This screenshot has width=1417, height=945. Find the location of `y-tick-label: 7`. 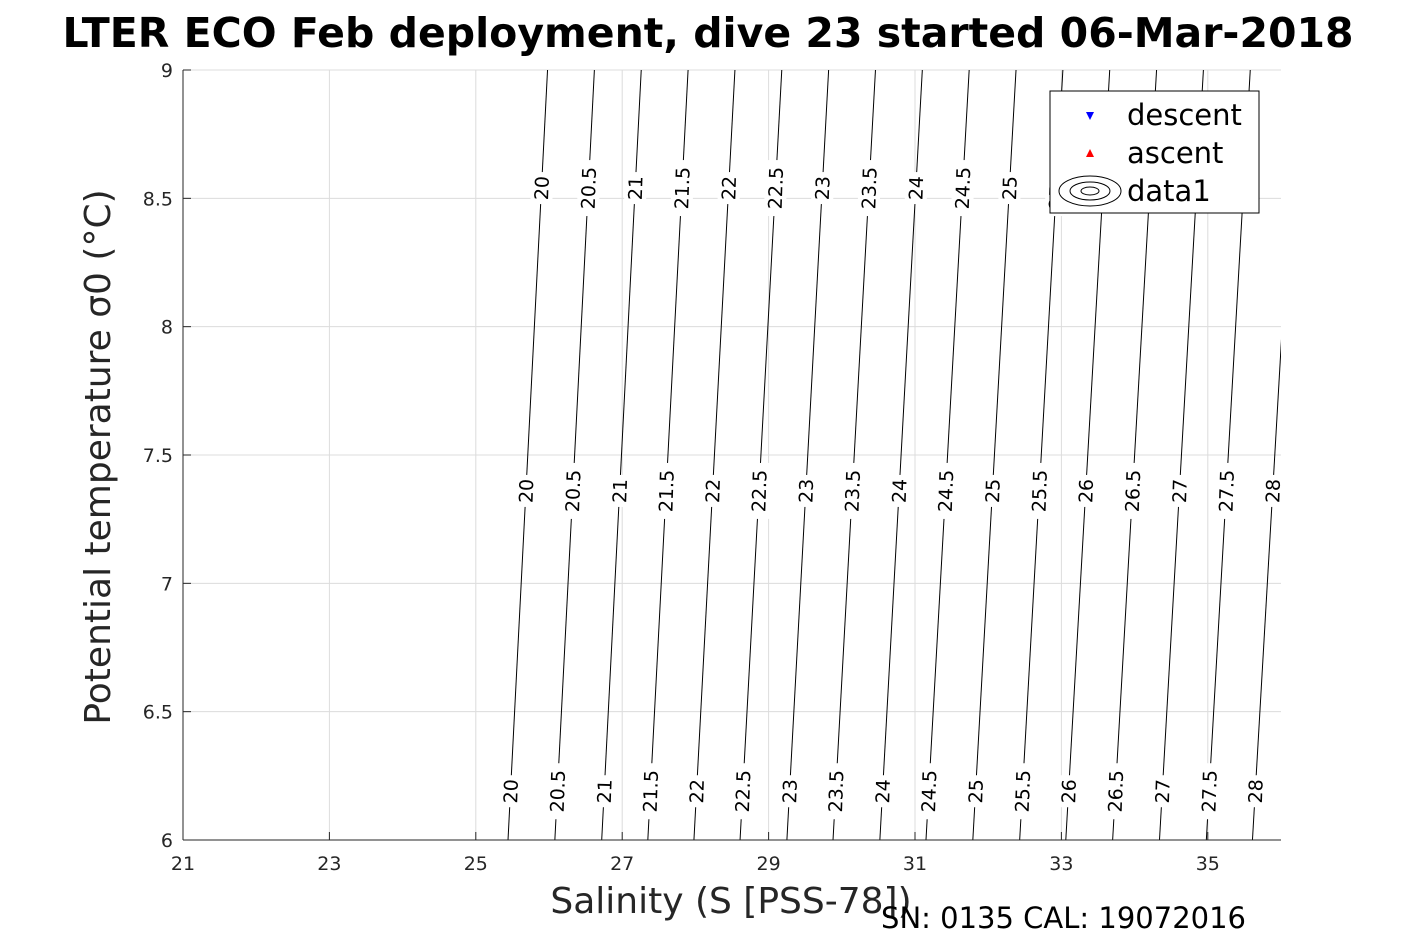

y-tick-label: 7 is located at coordinates (167, 584).